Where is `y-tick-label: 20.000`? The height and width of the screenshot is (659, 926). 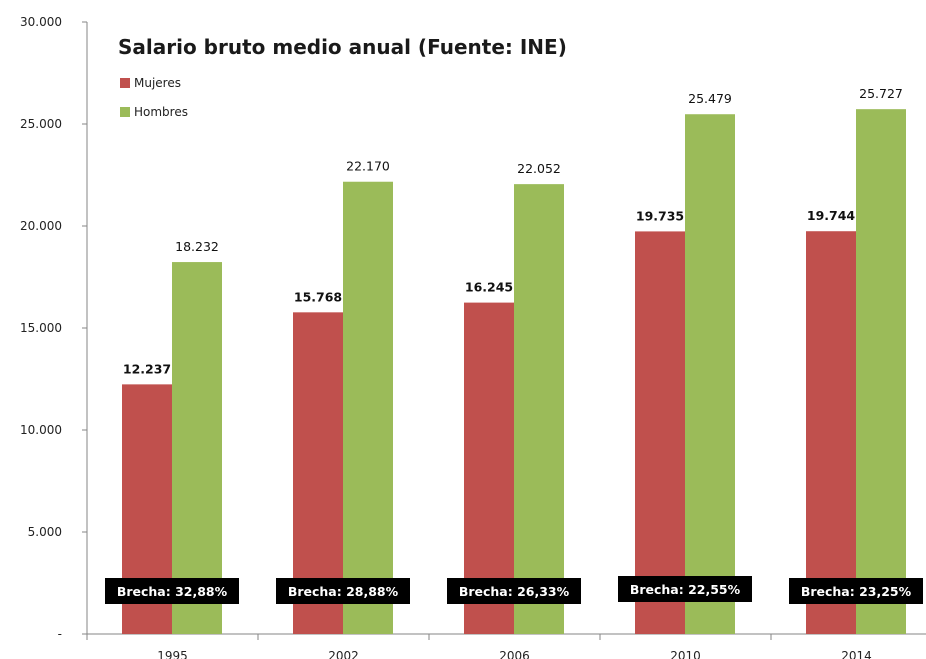
y-tick-label: 20.000 is located at coordinates (41, 226).